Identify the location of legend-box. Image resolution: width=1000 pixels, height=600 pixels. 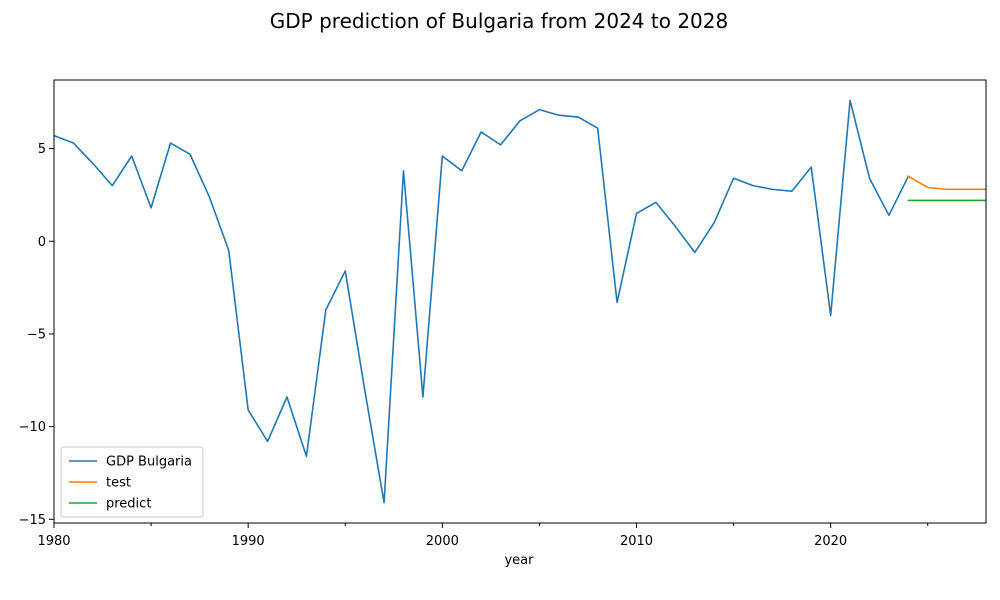
(132, 482).